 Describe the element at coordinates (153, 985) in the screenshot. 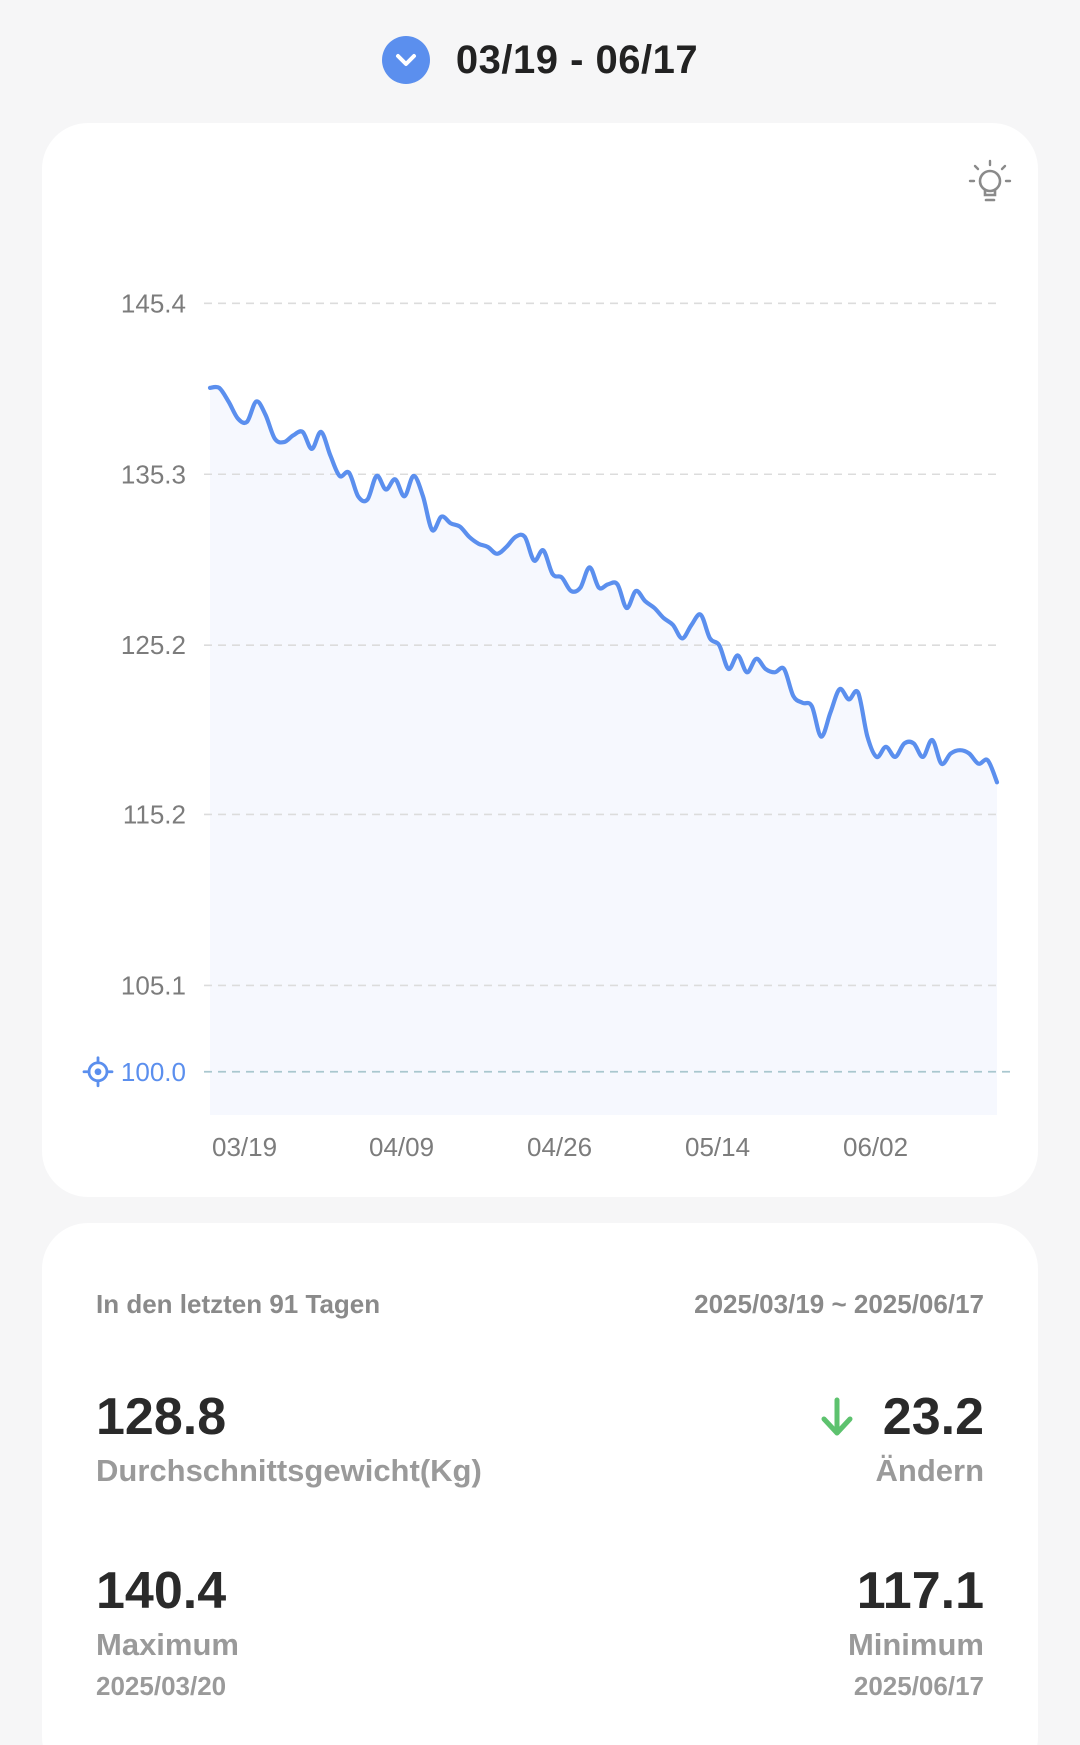

I see `y-tick-label: 105.1` at that location.